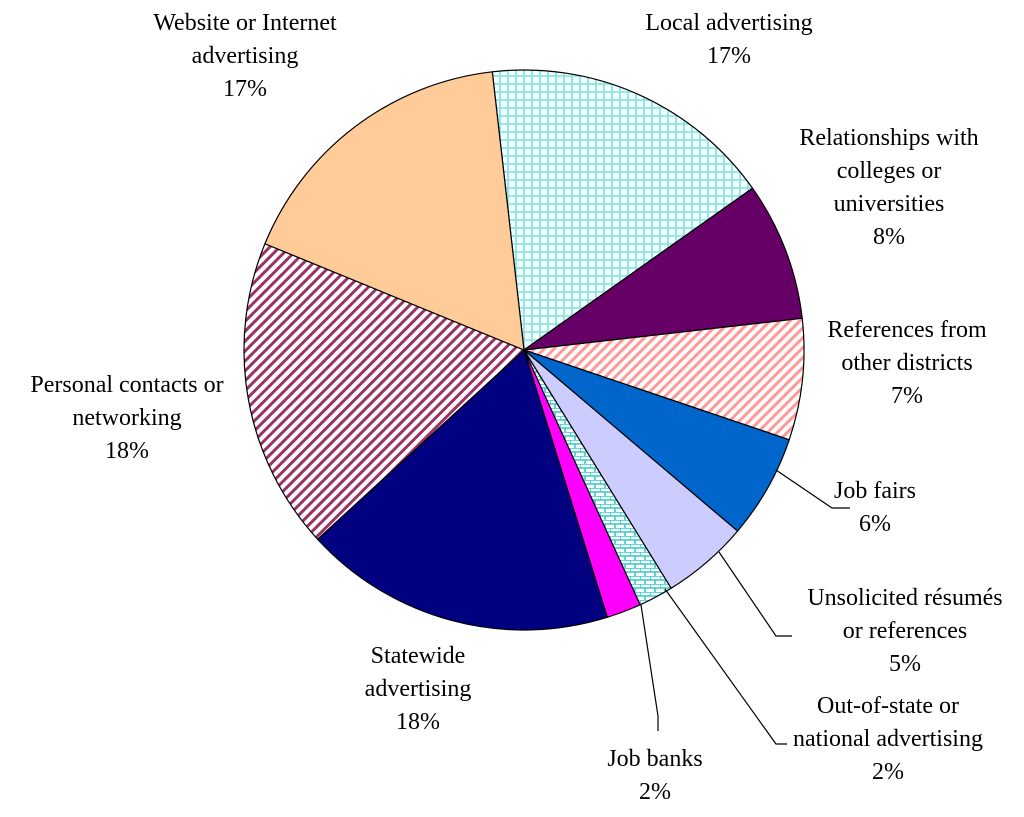  I want to click on slice-label-8: Personal contacts or networking 18%, so click(126, 418).